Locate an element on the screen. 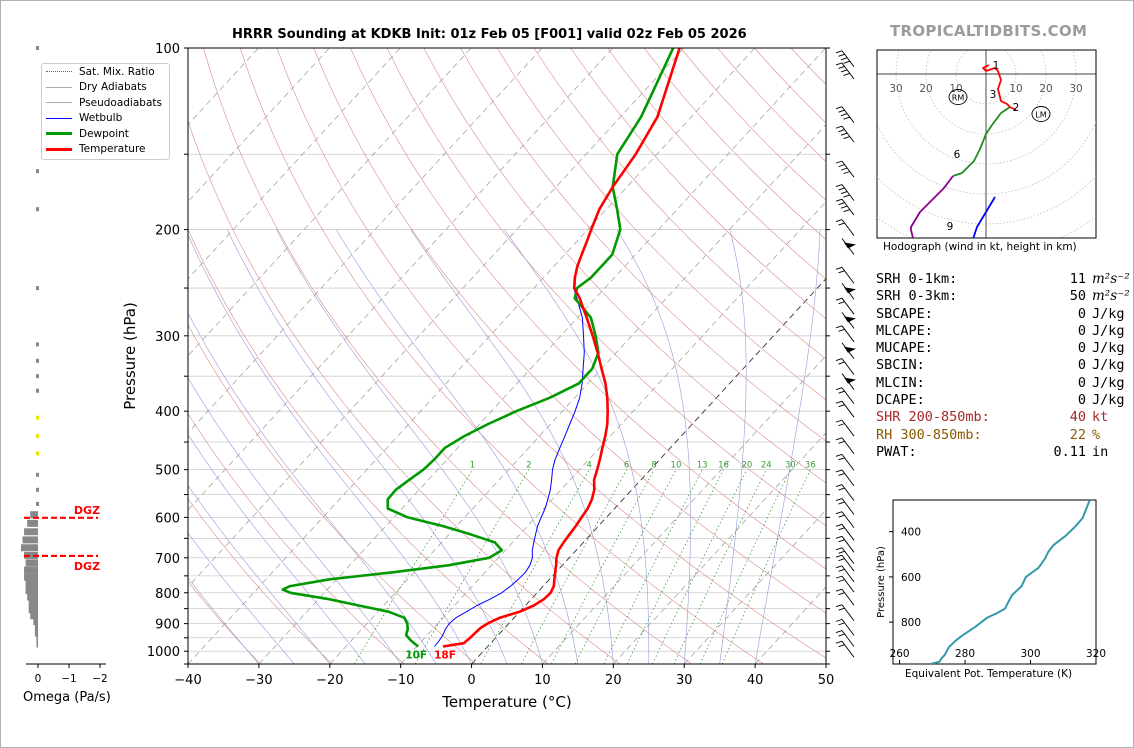 The width and height of the screenshot is (1134, 748). theta-y-tick-label: 600 is located at coordinates (911, 578).